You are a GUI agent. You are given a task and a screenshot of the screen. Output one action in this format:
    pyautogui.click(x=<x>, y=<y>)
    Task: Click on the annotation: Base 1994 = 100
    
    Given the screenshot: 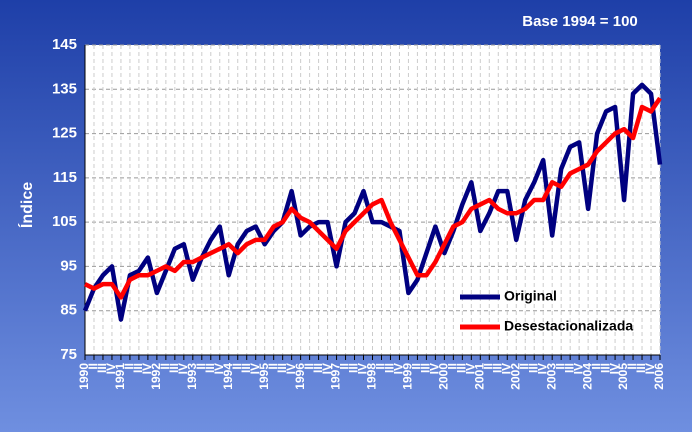 What is the action you would take?
    pyautogui.click(x=580, y=21)
    